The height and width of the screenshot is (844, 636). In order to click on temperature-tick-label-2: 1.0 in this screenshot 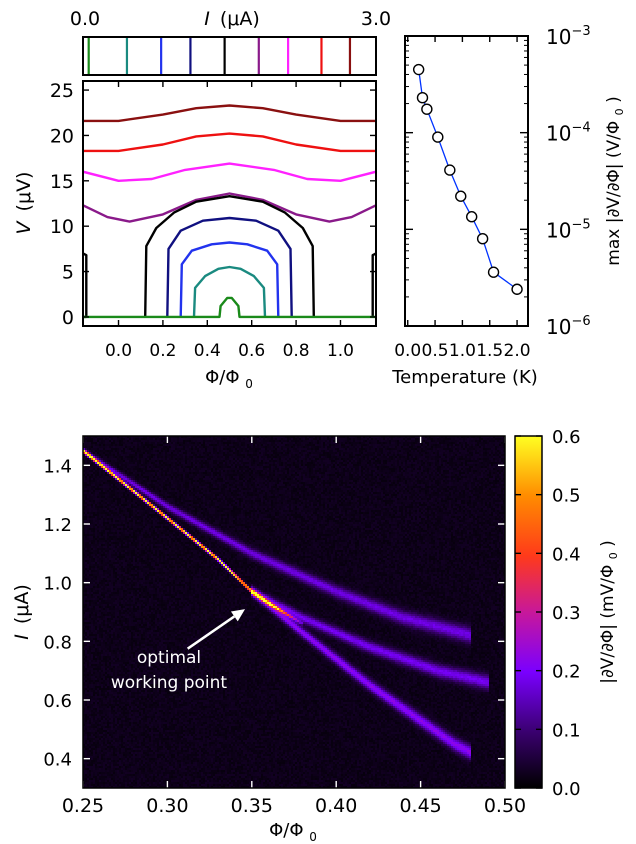, I will do `click(462, 351)`.